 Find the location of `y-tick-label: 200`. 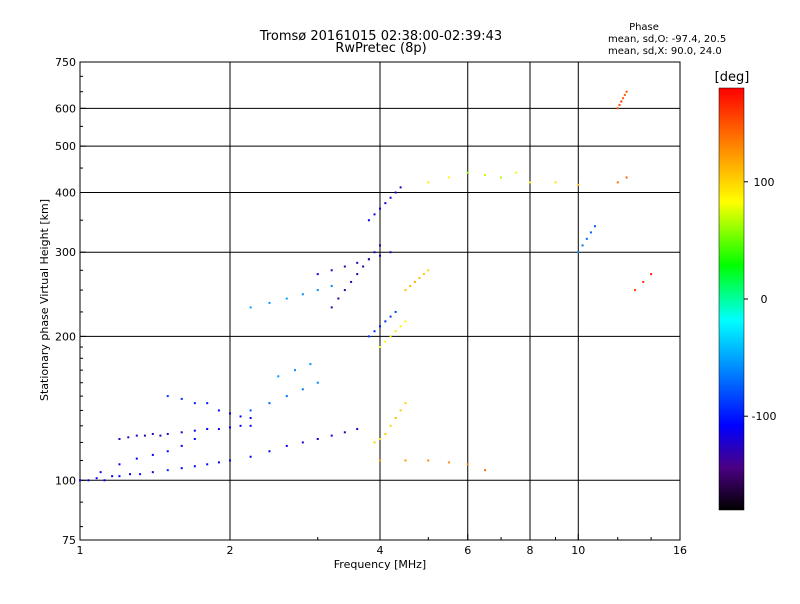

y-tick-label: 200 is located at coordinates (65, 336).